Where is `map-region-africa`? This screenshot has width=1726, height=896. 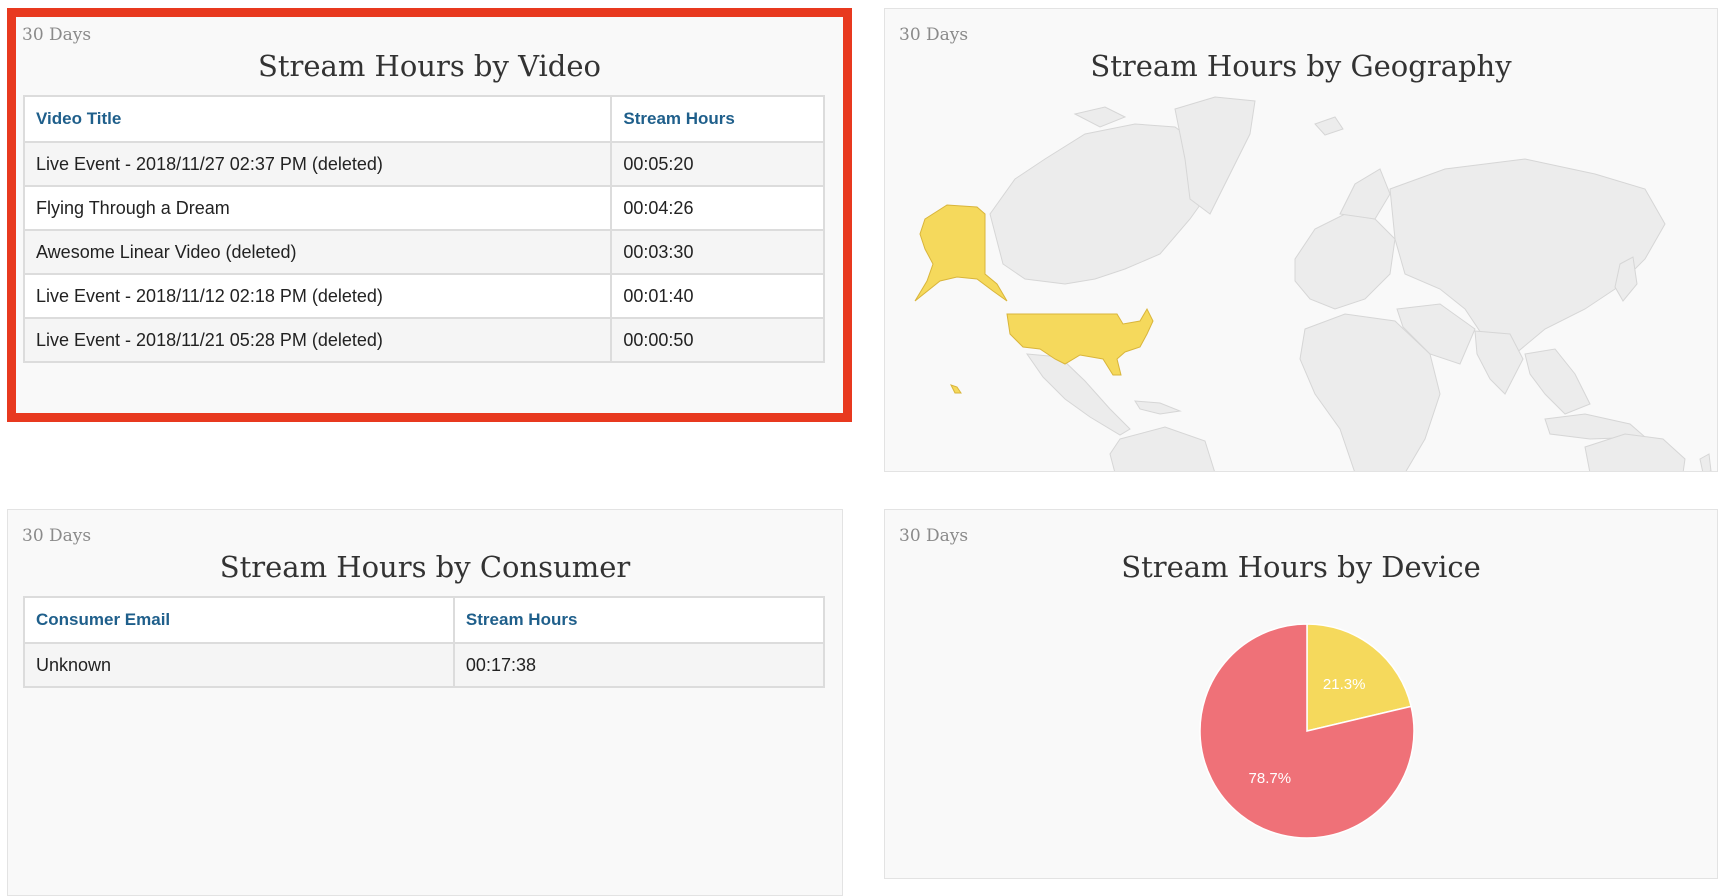 map-region-africa is located at coordinates (1370, 392).